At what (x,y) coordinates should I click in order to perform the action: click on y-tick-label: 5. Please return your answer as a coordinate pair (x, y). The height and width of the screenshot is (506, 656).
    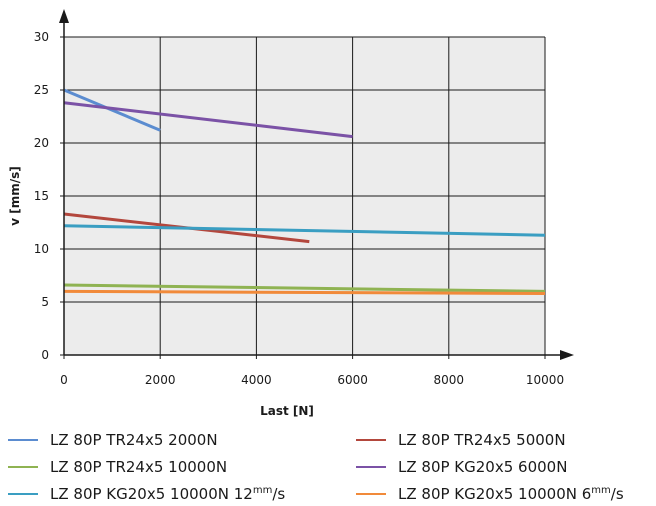
    Looking at the image, I should click on (45, 302).